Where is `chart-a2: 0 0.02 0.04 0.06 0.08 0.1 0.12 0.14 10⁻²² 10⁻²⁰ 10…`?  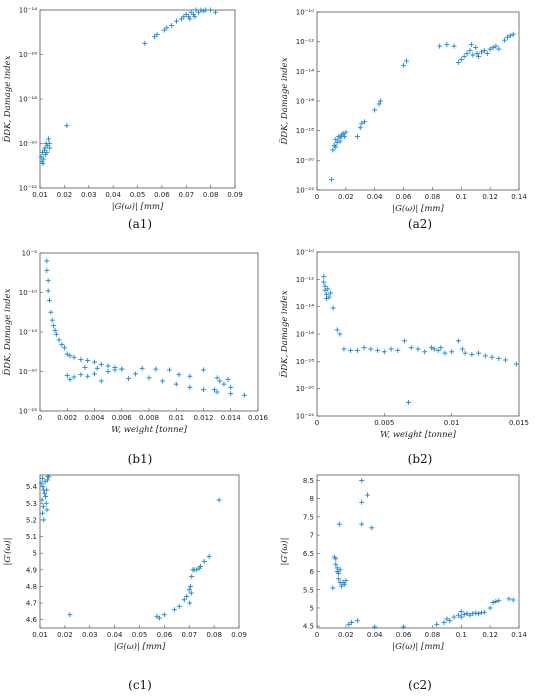
chart-a2: 0 0.02 0.04 0.06 0.08 0.1 0.12 0.14 10⁻²² 10⁻²⁰ 10… is located at coordinates (402, 120).